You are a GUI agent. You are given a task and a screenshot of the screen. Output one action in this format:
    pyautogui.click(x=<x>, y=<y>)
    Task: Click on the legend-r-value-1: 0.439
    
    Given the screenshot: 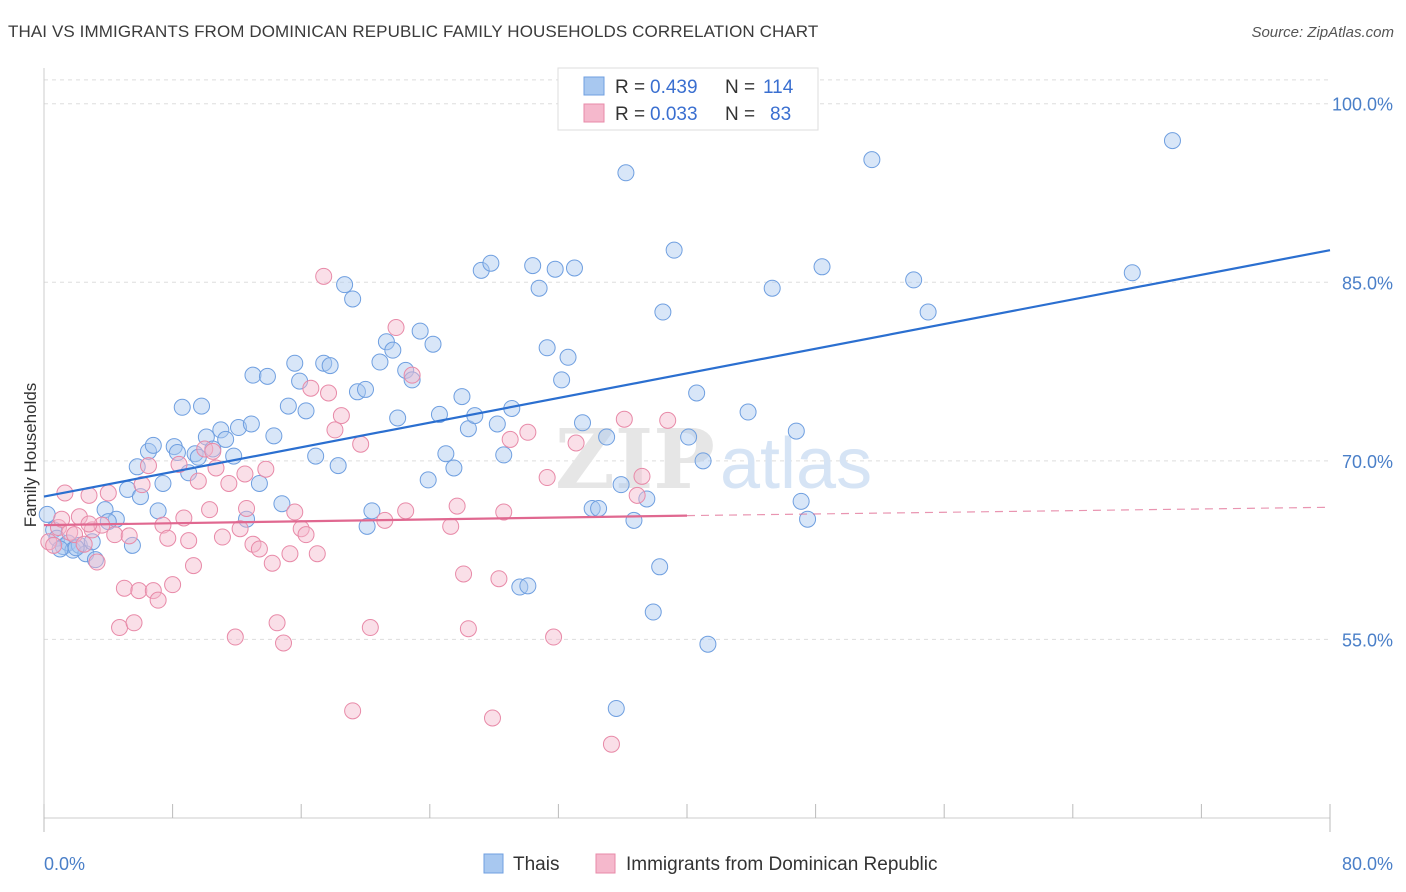 What is the action you would take?
    pyautogui.click(x=674, y=87)
    